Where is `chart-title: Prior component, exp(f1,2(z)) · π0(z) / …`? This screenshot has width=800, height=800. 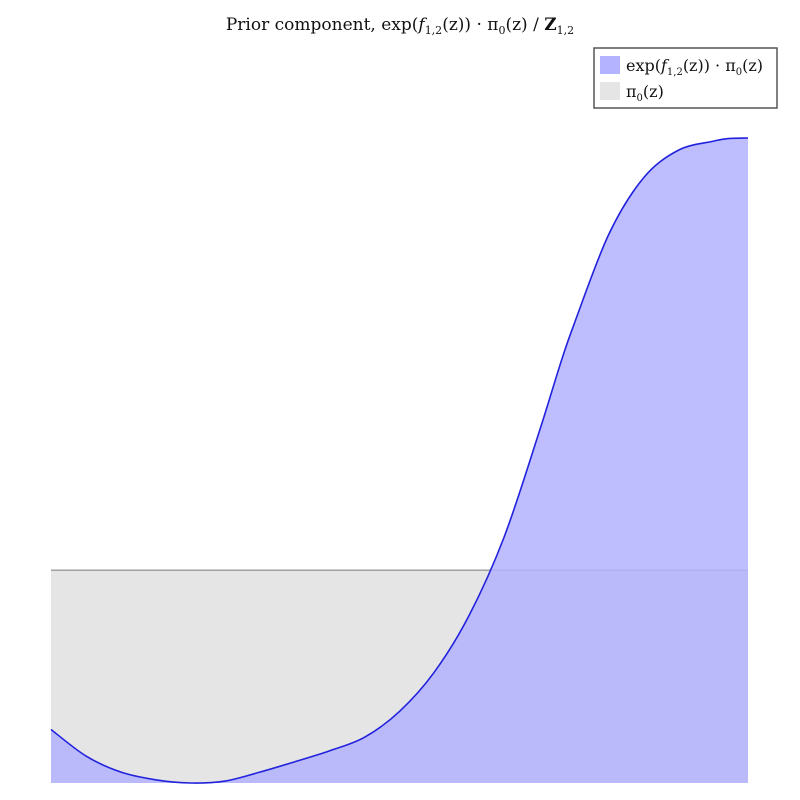
chart-title: Prior component, exp(f1,2(z)) · π0(z) / … is located at coordinates (400, 26).